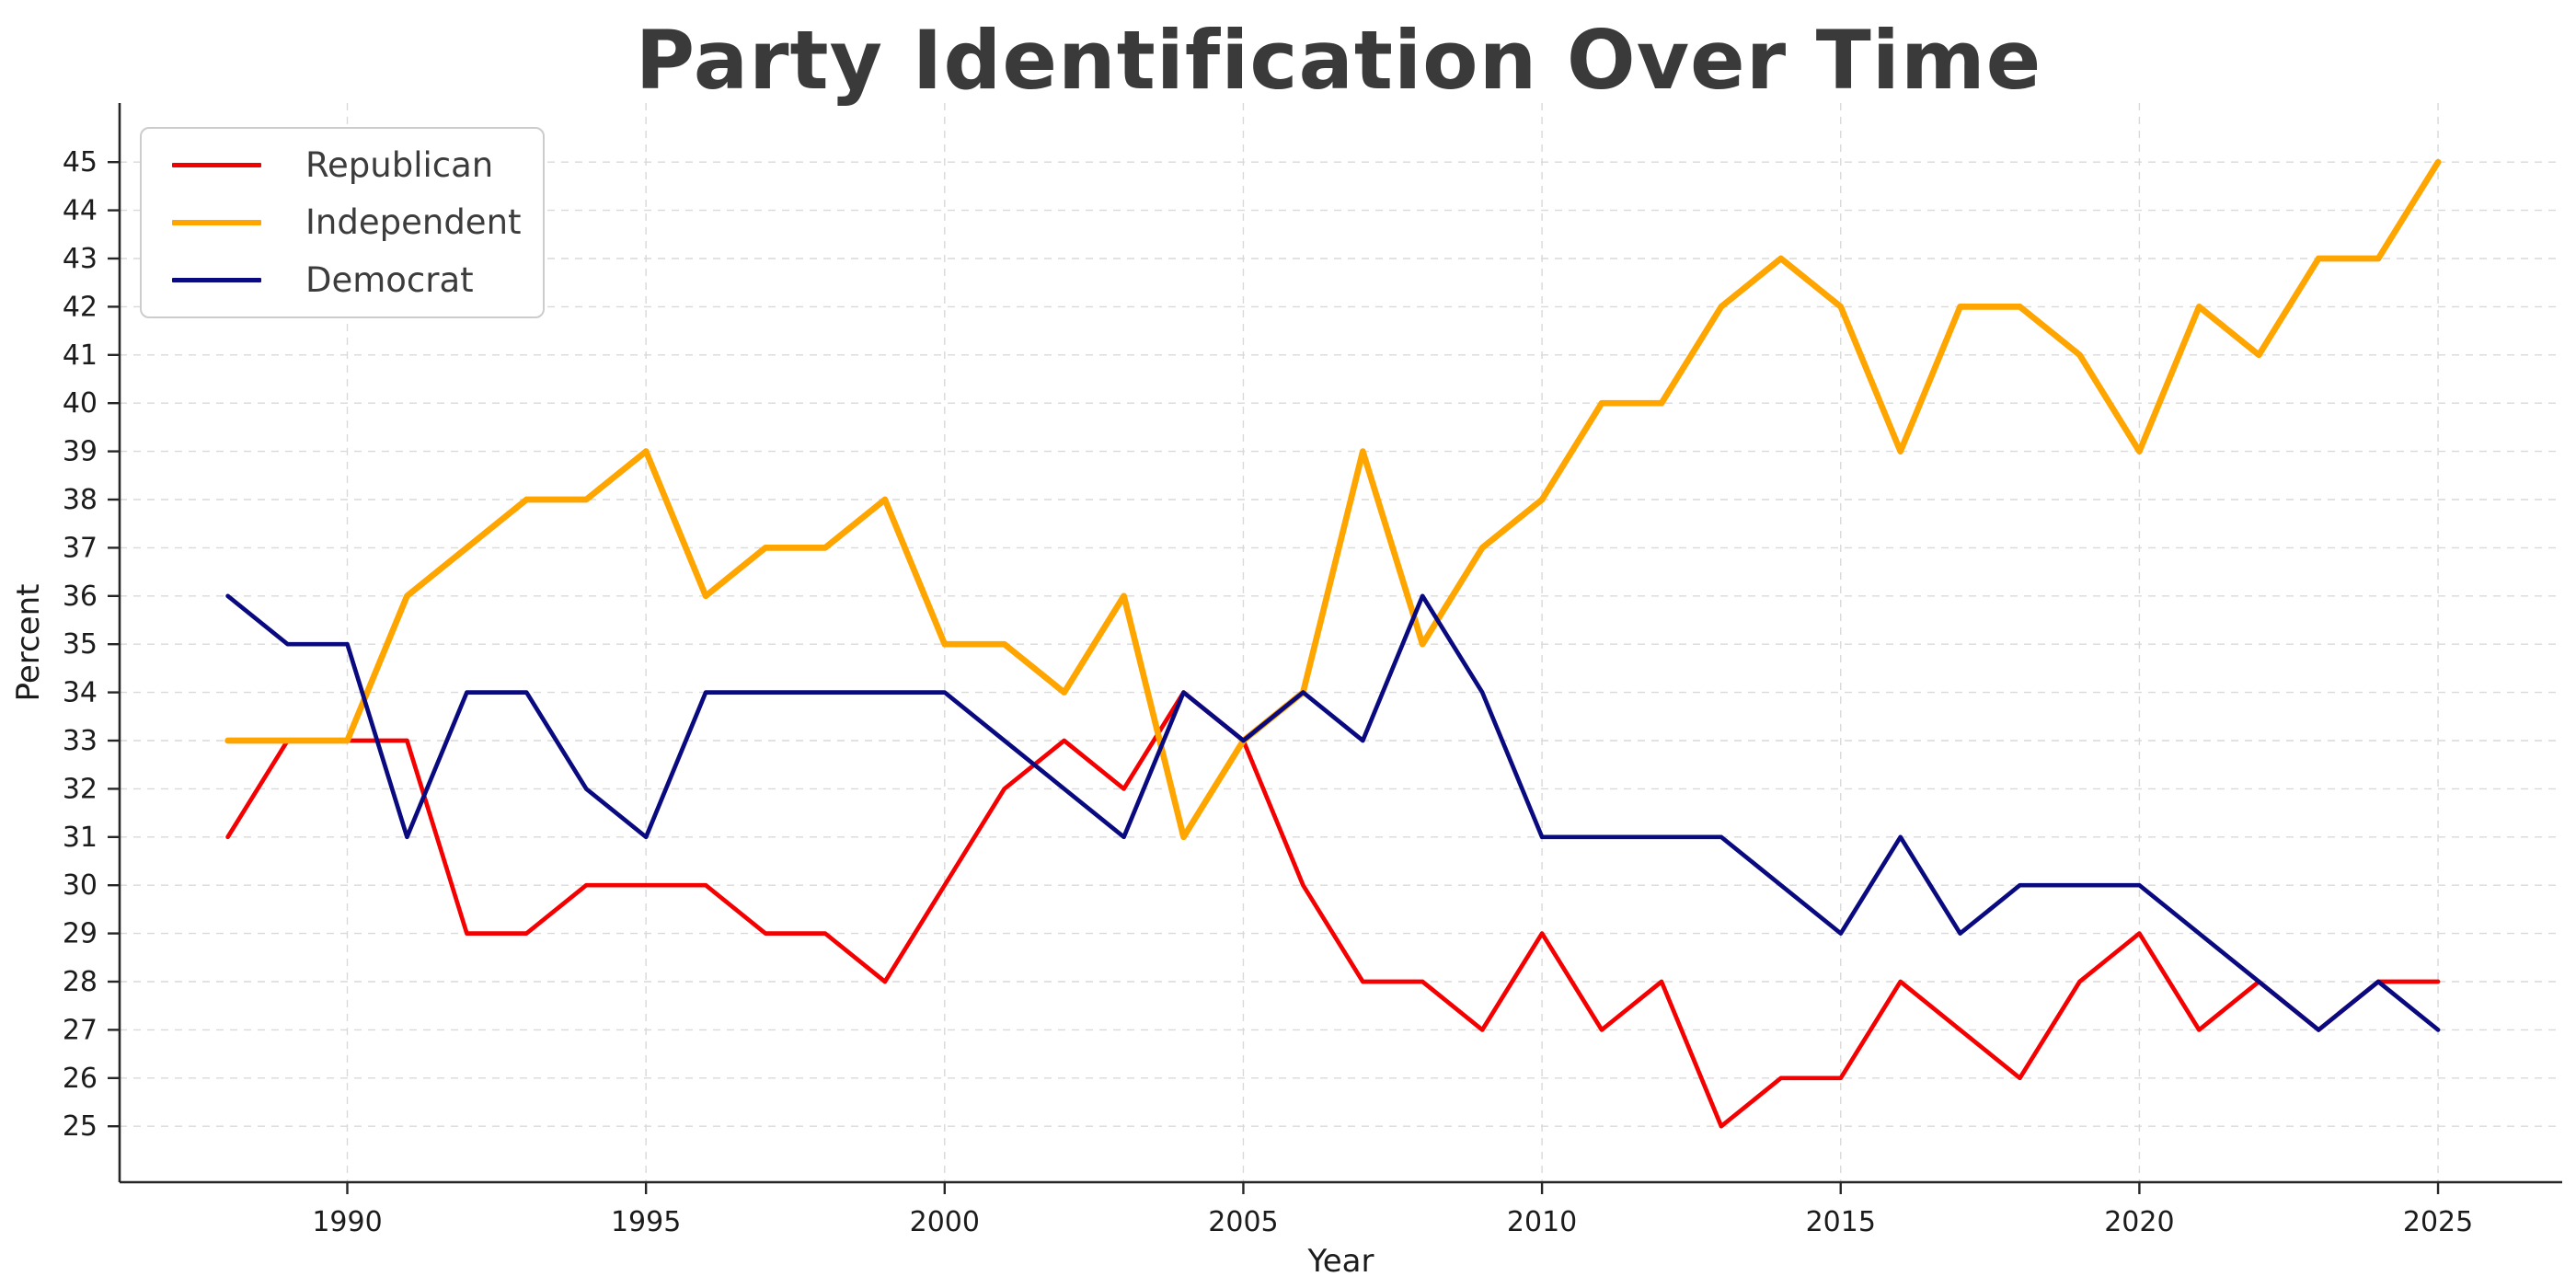 This screenshot has width=2576, height=1288. I want to click on y-tick-label: 29, so click(80, 934).